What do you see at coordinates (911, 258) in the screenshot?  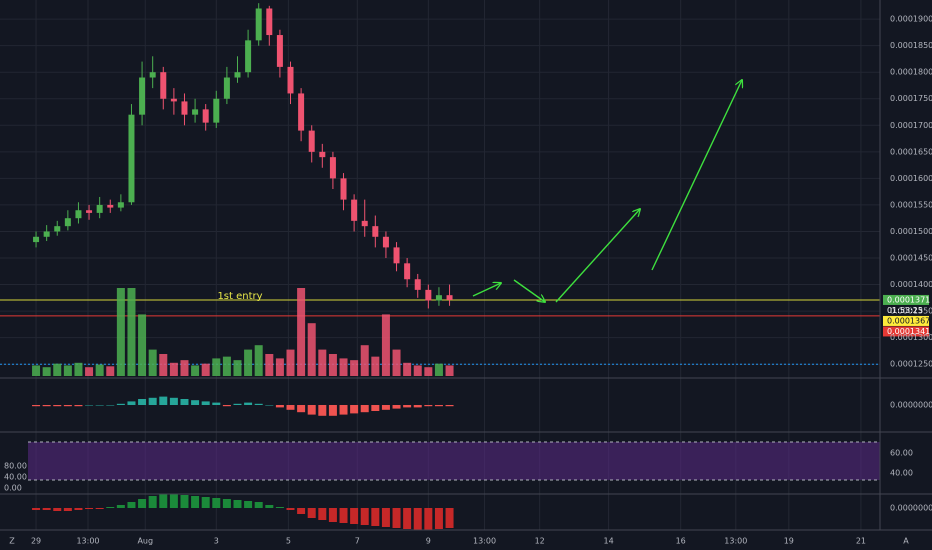 I see `y-tick-label: 0.0001450` at bounding box center [911, 258].